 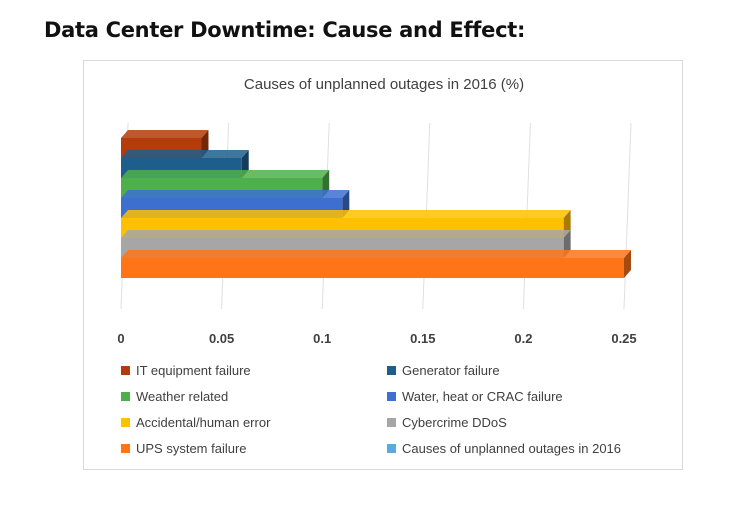 I want to click on legend-label: Cybercrime DDoS, so click(x=454, y=422).